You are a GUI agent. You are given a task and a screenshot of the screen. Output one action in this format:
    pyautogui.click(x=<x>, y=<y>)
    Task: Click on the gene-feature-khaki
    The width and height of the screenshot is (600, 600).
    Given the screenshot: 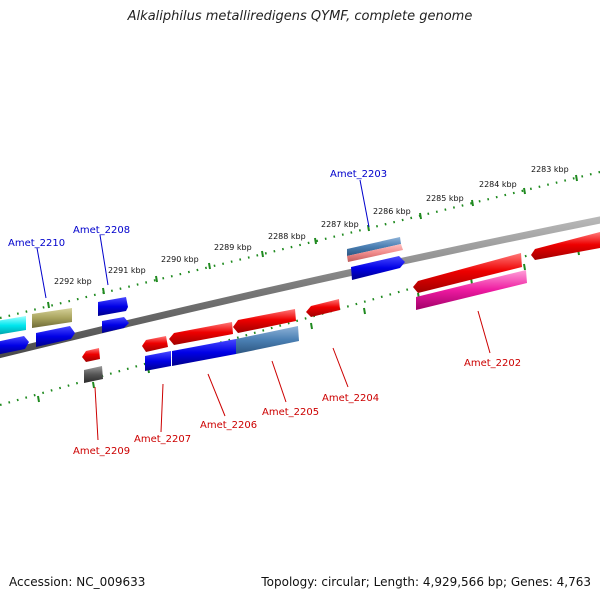 What is the action you would take?
    pyautogui.click(x=52, y=318)
    